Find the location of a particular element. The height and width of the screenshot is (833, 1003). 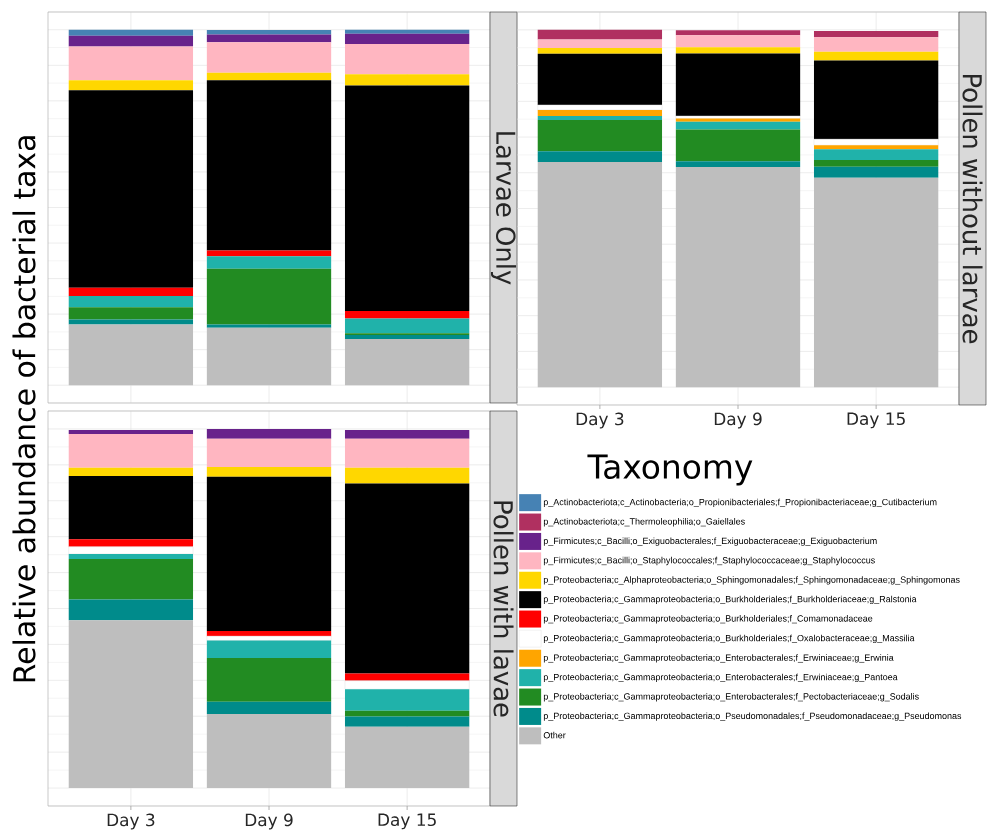

legend-label: p_Firmicutes;c_Bacilli;o_Exiguobacterales;f_Exiguobacteraceae;g_Exiguobacterium is located at coordinates (710, 541).